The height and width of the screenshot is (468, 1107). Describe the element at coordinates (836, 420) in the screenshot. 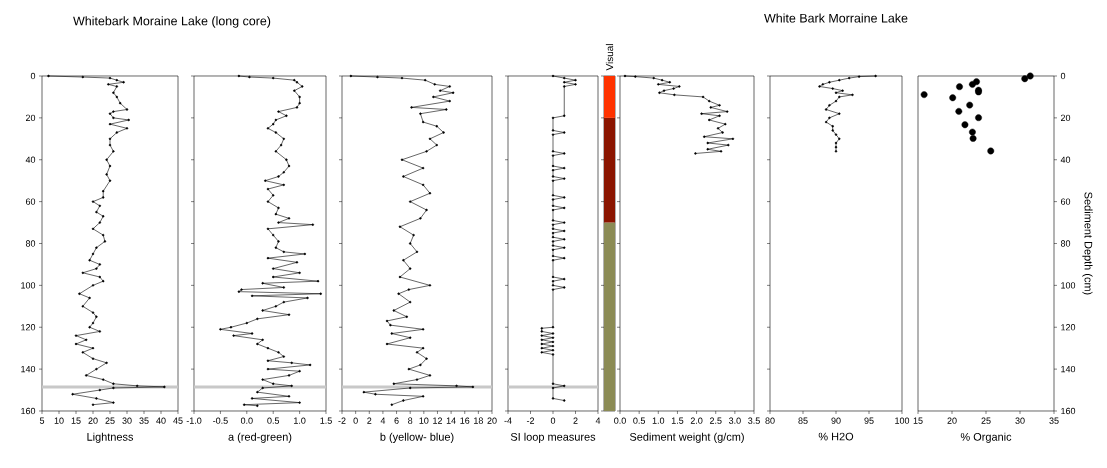

I see `x-tick-label: 90` at that location.